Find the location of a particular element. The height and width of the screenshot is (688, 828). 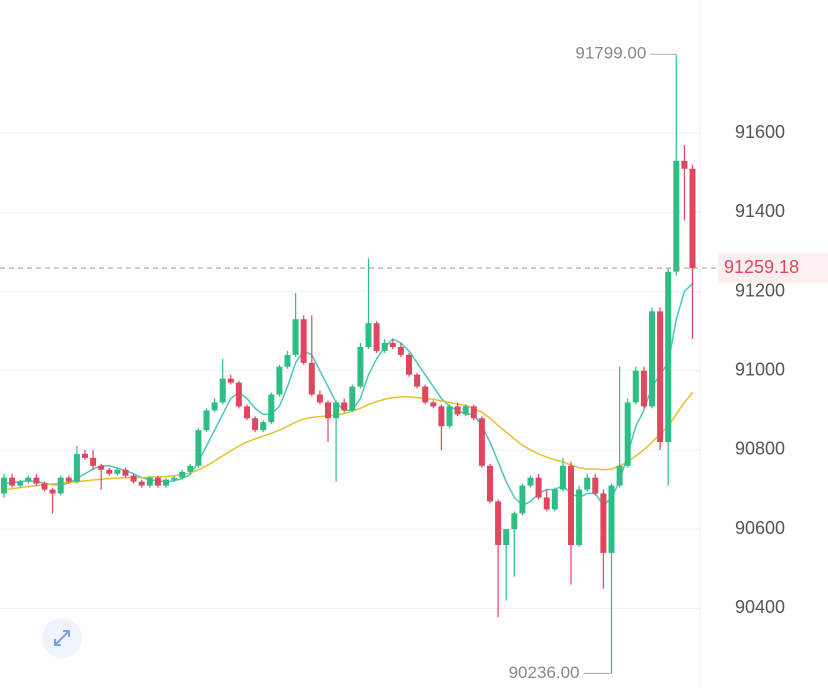

low-label: 90236.00 is located at coordinates (544, 672).